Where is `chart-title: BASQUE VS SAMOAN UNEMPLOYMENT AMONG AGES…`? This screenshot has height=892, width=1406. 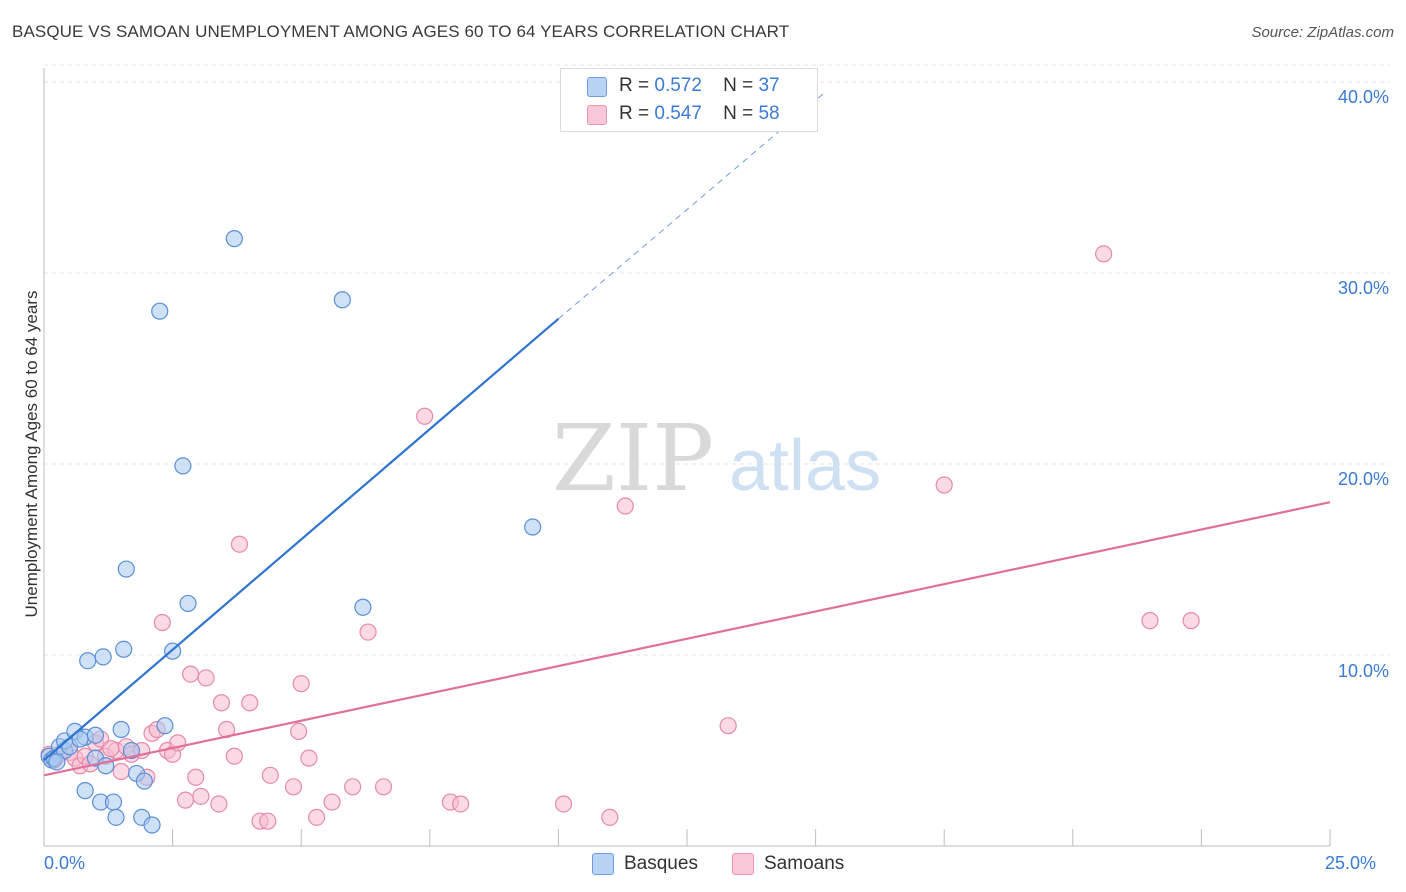
chart-title: BASQUE VS SAMOAN UNEMPLOYMENT AMONG AGES… is located at coordinates (401, 31).